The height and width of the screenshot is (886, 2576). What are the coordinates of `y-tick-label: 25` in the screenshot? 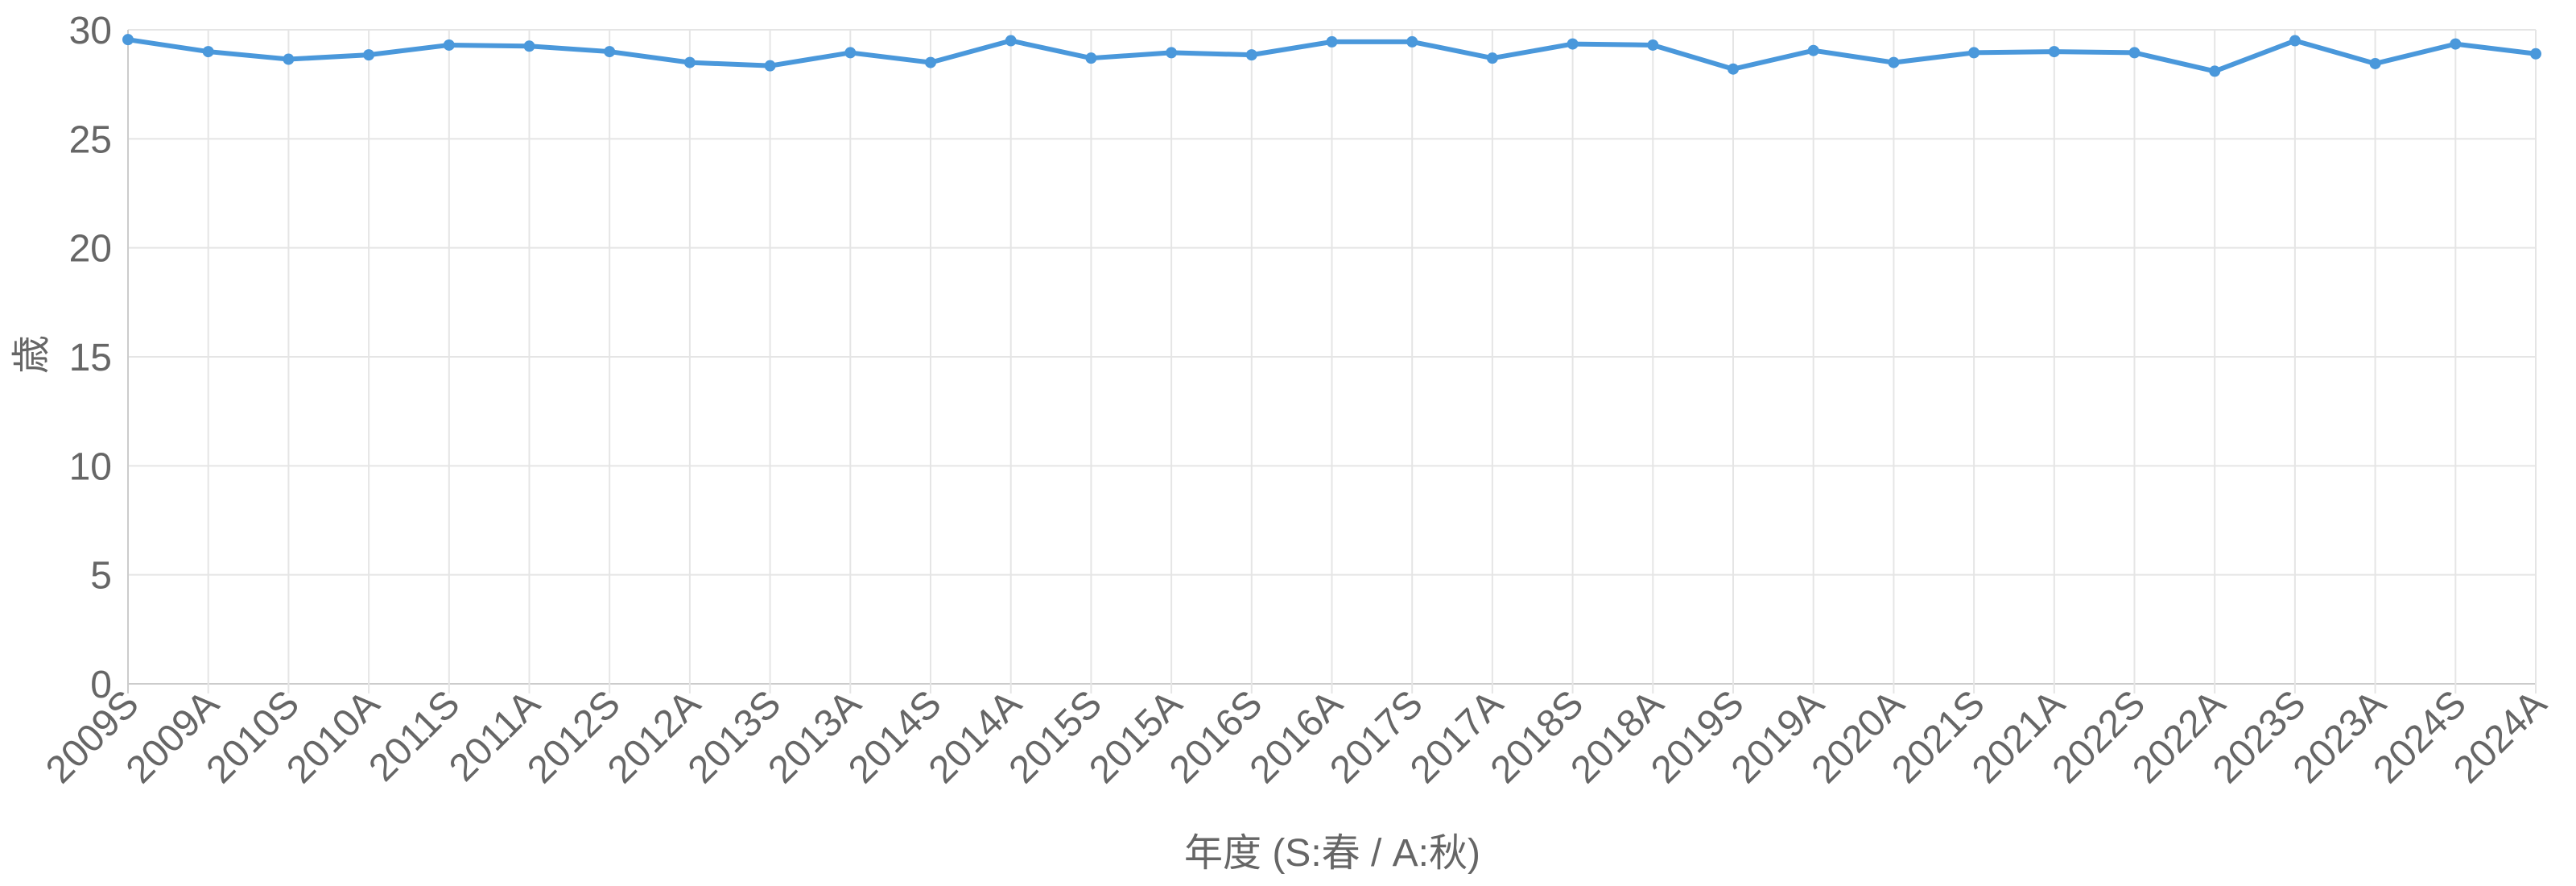 It's located at (90, 139).